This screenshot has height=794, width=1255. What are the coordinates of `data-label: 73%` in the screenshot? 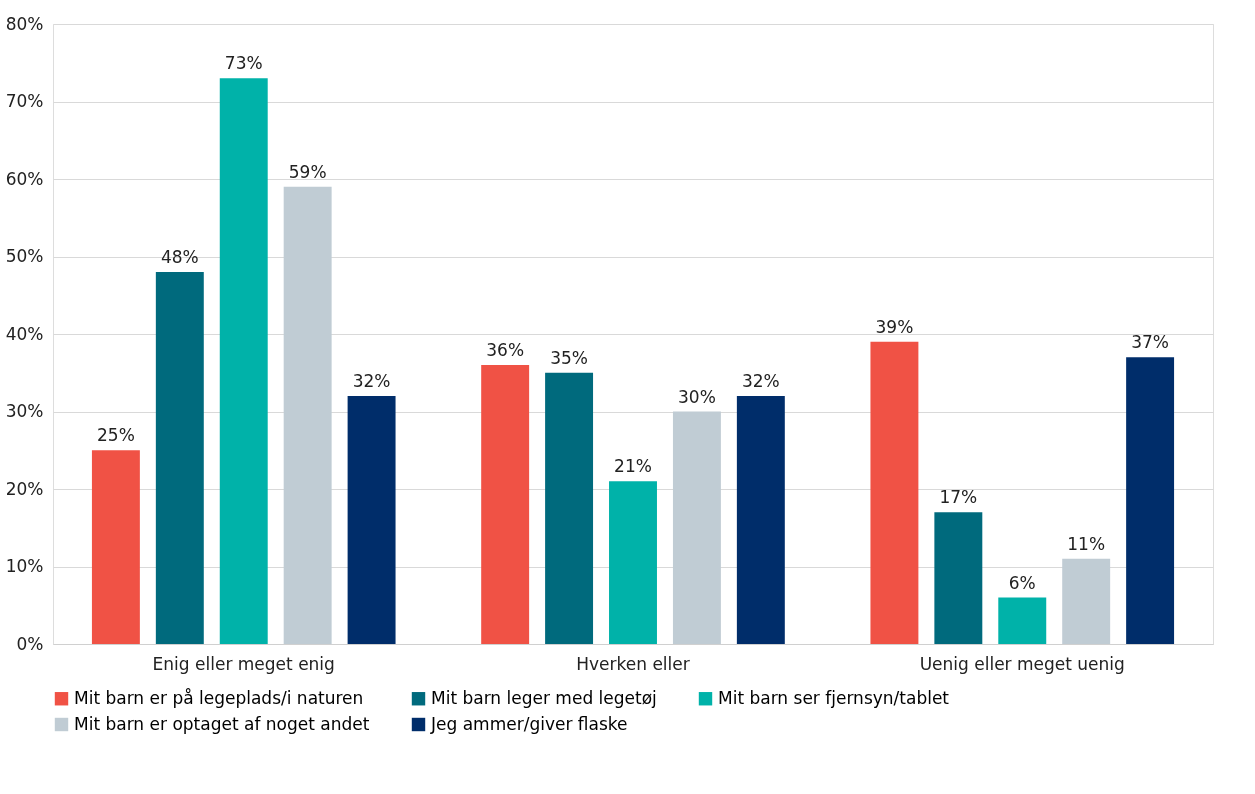 It's located at (243, 63).